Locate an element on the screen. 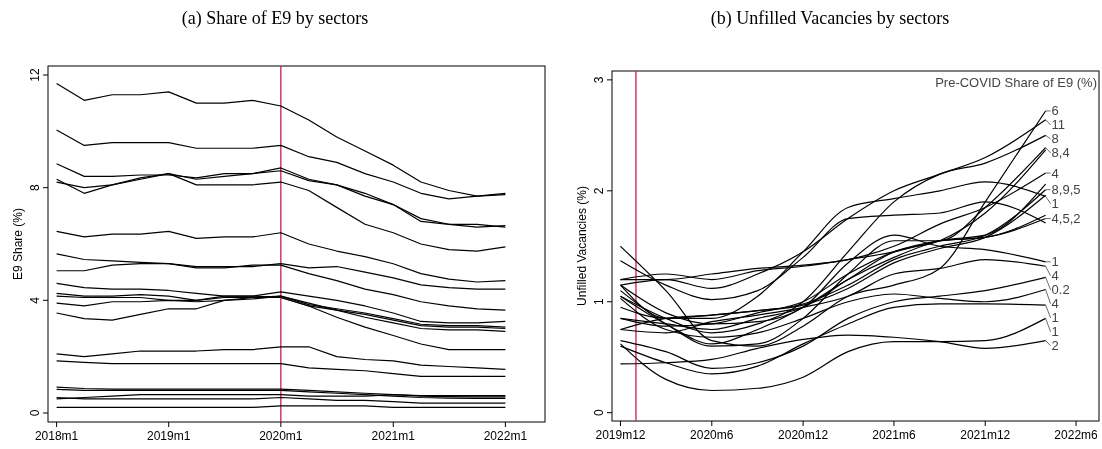 The image size is (1102, 449). annotation: 4,5,2 is located at coordinates (1066, 219).